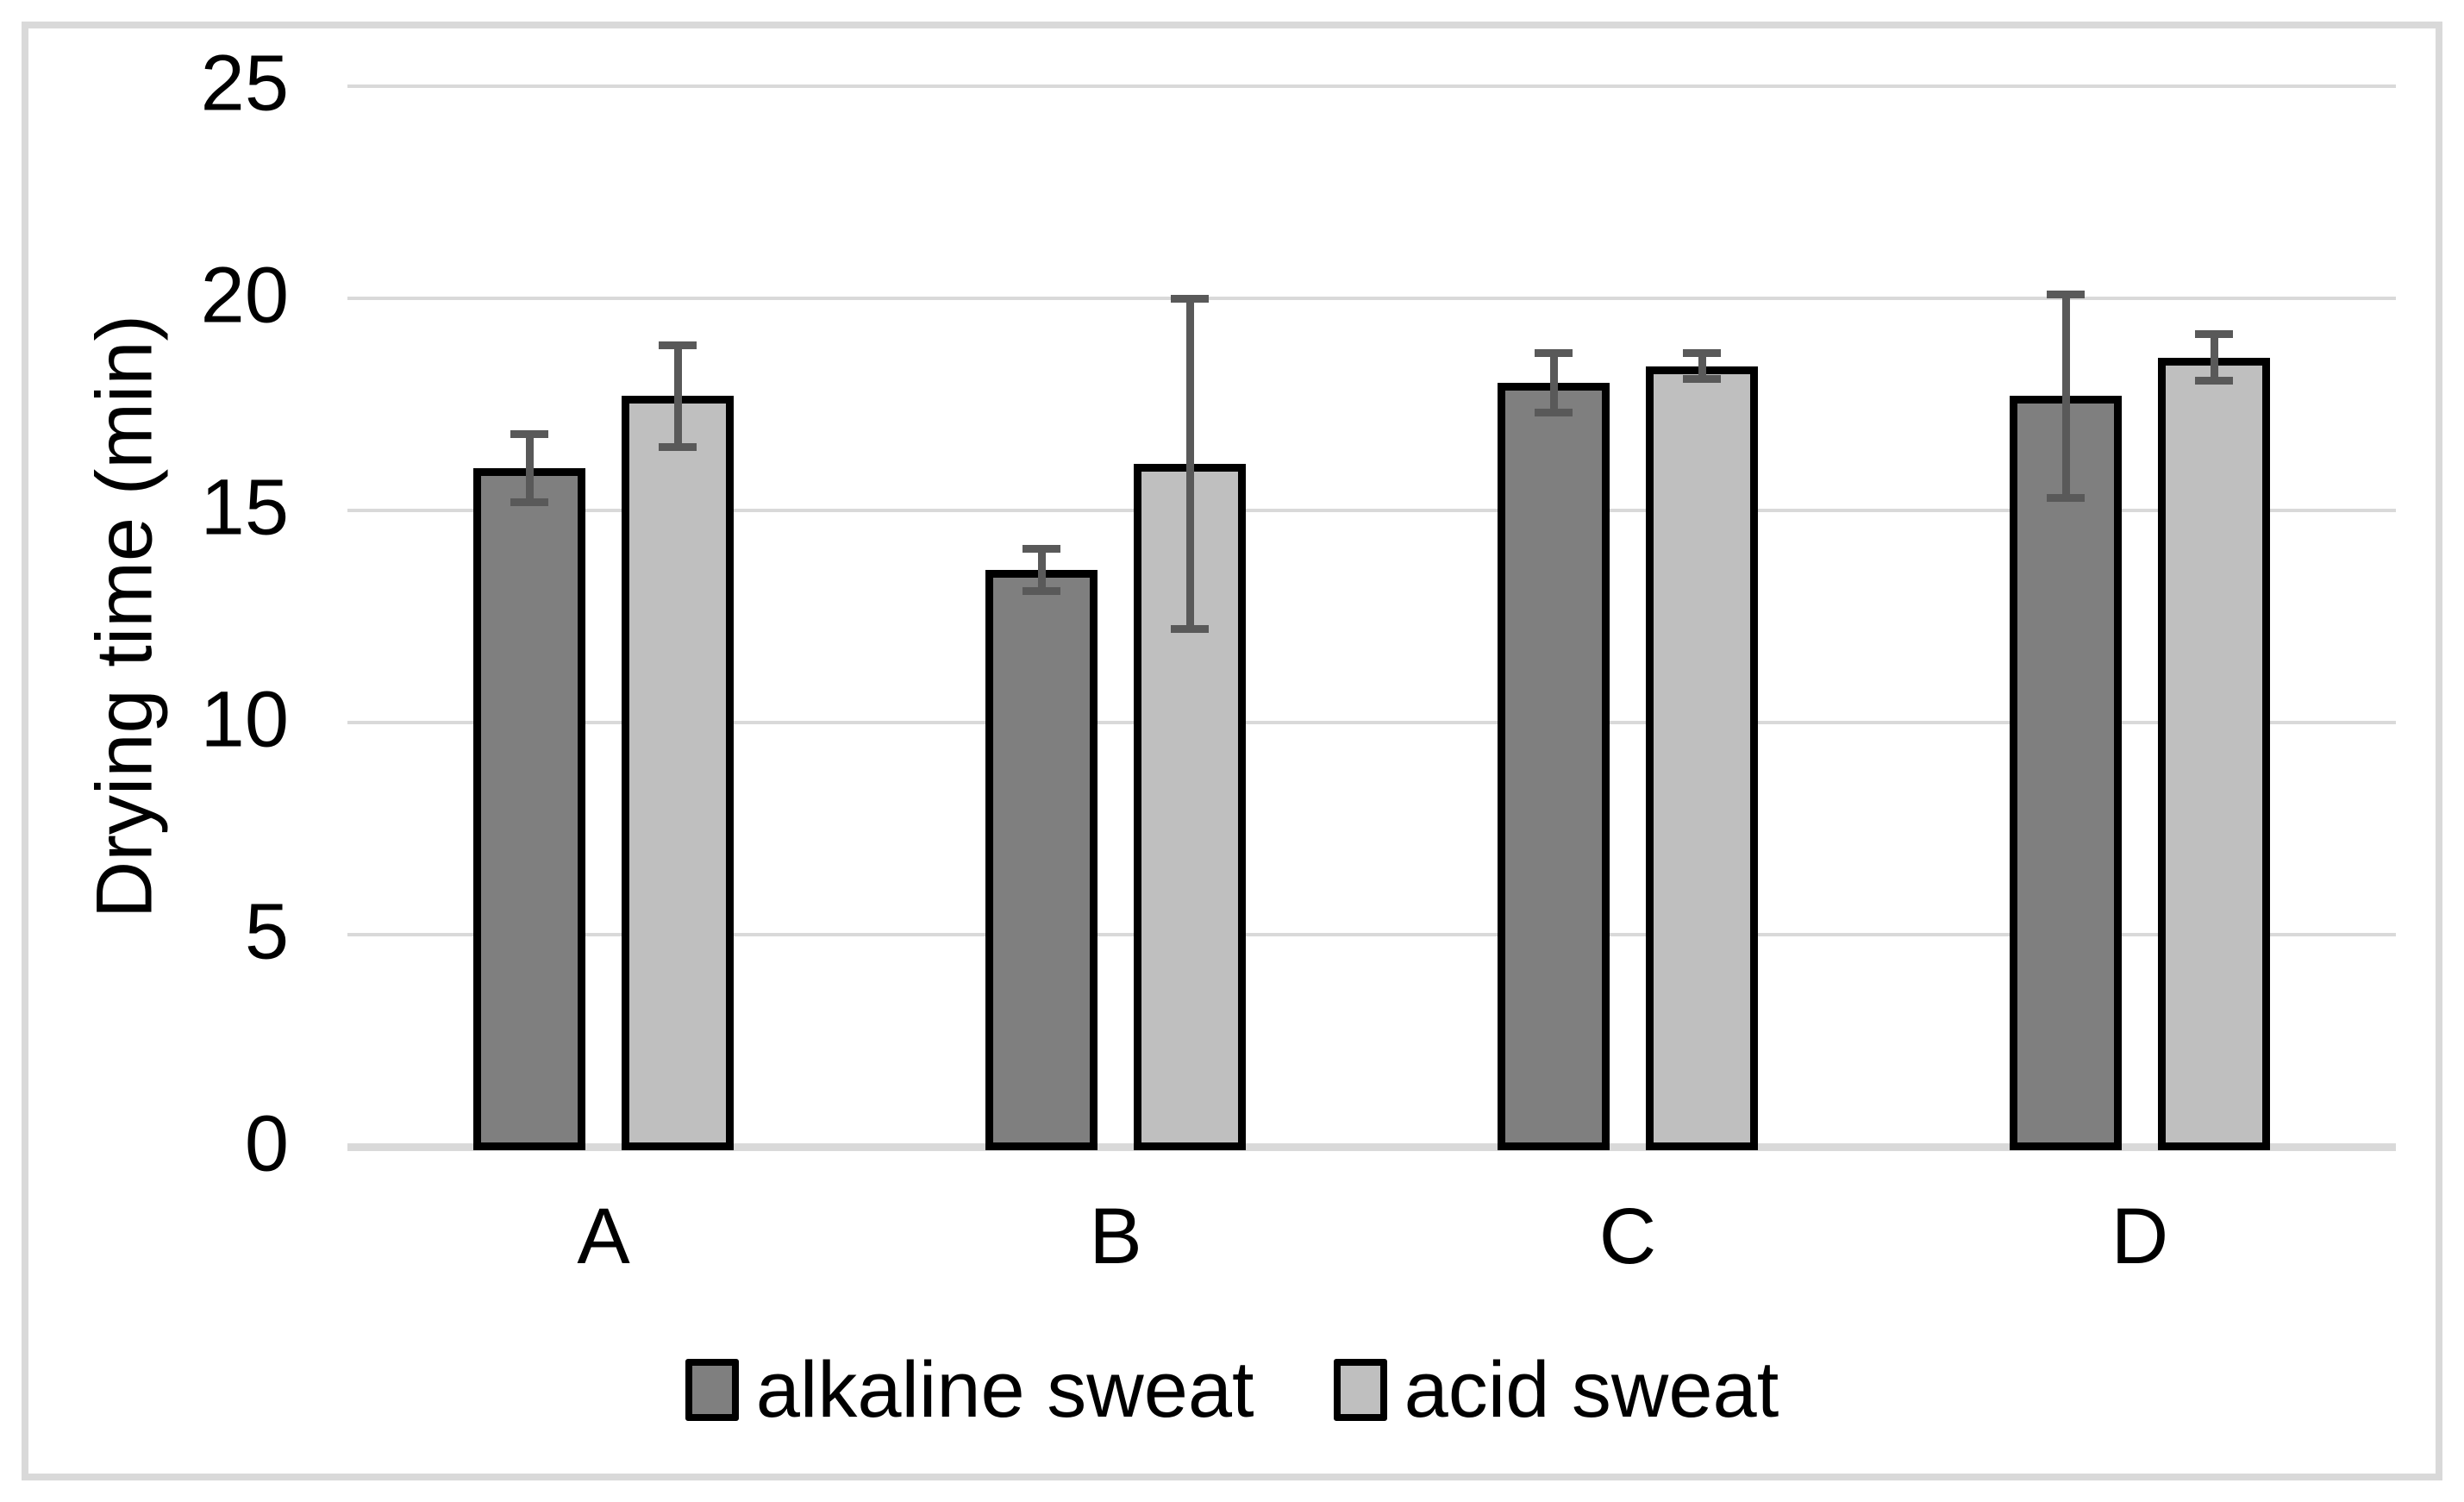  Describe the element at coordinates (1004, 1390) in the screenshot. I see `legend-label: alkaline sweat` at that location.